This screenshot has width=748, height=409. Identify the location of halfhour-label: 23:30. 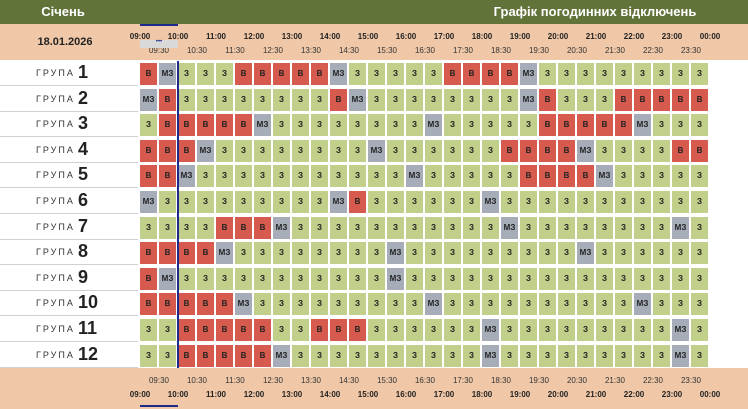
(691, 380).